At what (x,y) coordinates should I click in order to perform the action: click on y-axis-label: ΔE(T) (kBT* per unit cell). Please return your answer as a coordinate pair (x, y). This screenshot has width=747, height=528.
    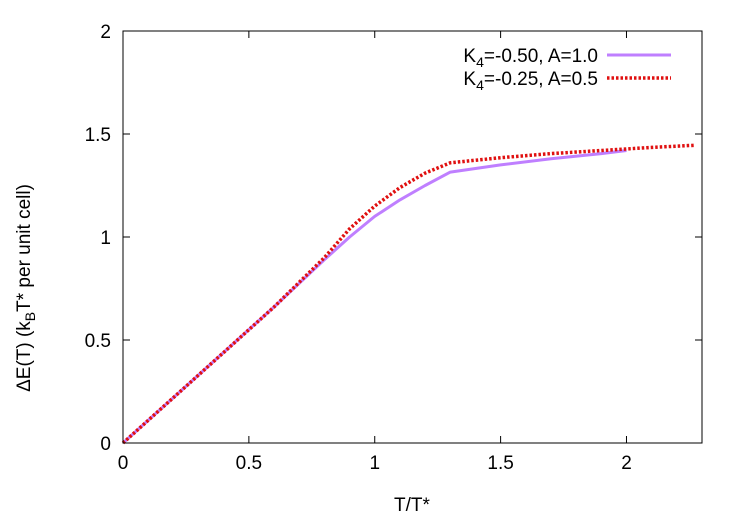
    Looking at the image, I should click on (26, 288).